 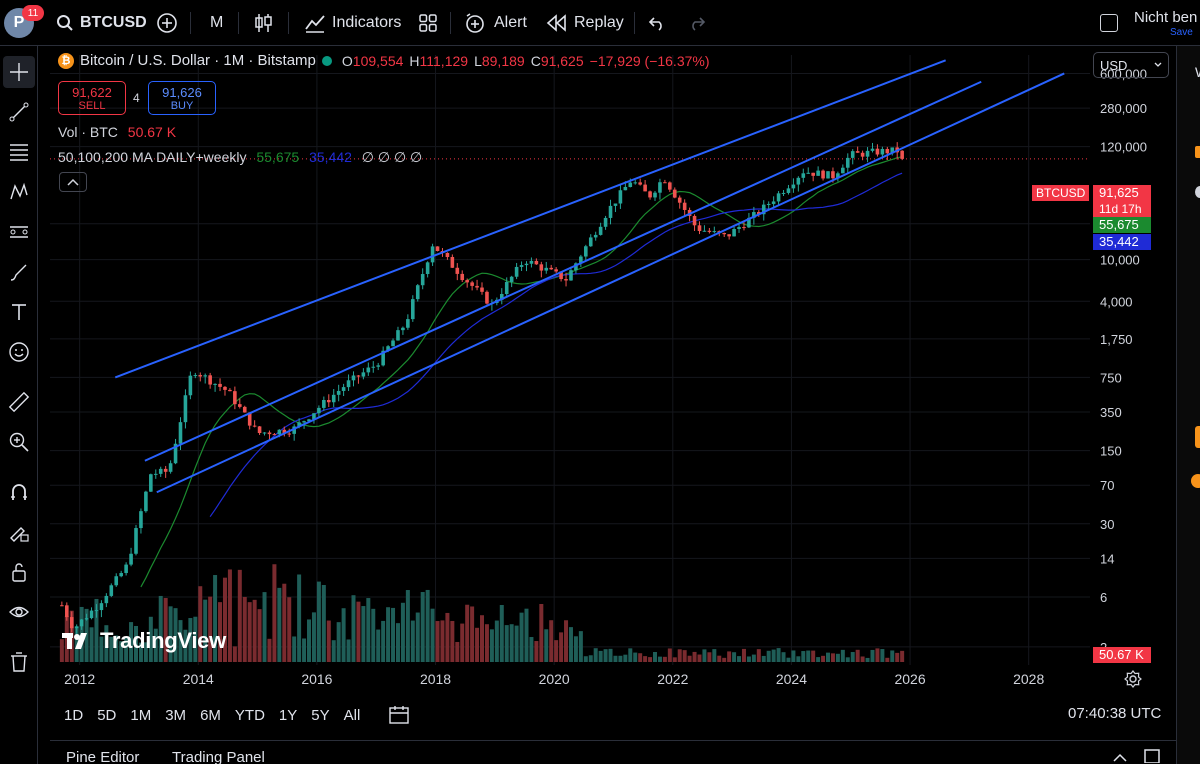 I want to click on timeframe-3m: 3M, so click(x=176, y=715).